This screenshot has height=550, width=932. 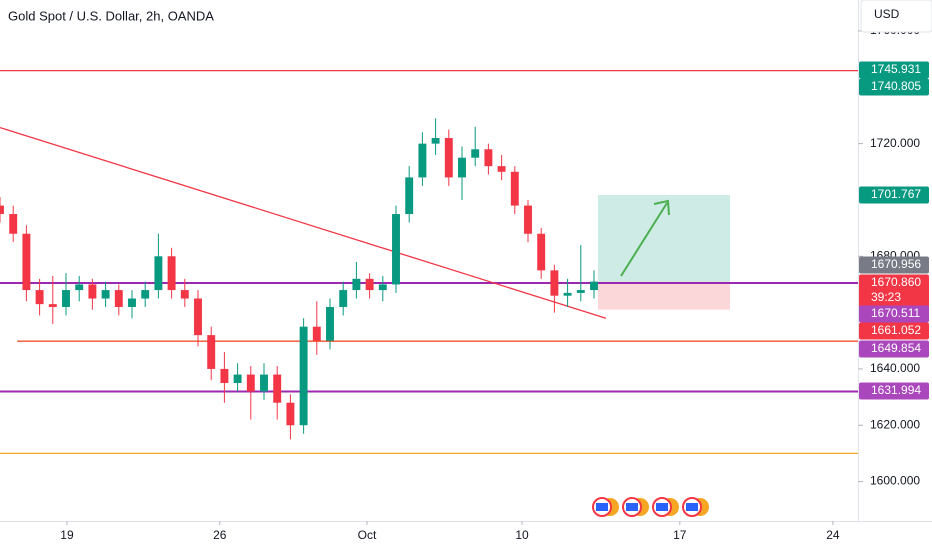 What do you see at coordinates (895, 481) in the screenshot?
I see `y-tick-label: 1600.000` at bounding box center [895, 481].